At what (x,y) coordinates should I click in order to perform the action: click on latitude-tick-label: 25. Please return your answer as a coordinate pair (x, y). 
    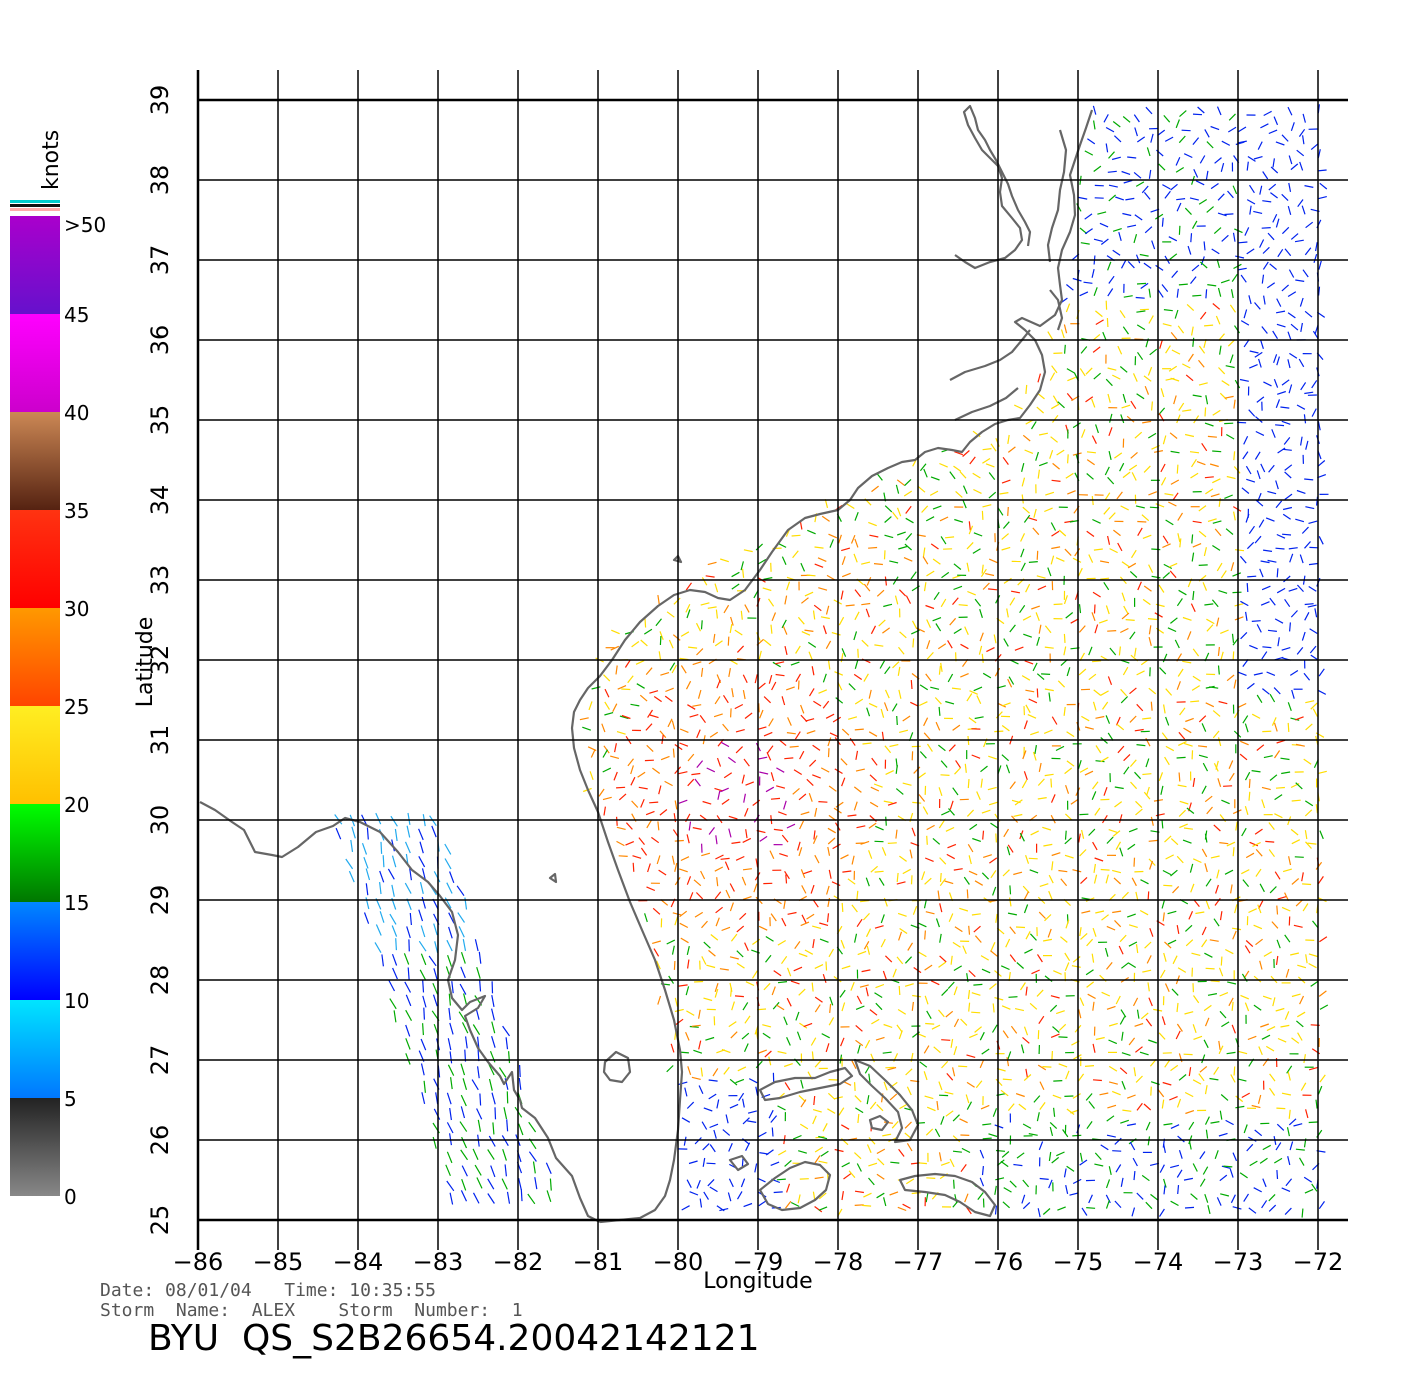
    Looking at the image, I should click on (160, 1220).